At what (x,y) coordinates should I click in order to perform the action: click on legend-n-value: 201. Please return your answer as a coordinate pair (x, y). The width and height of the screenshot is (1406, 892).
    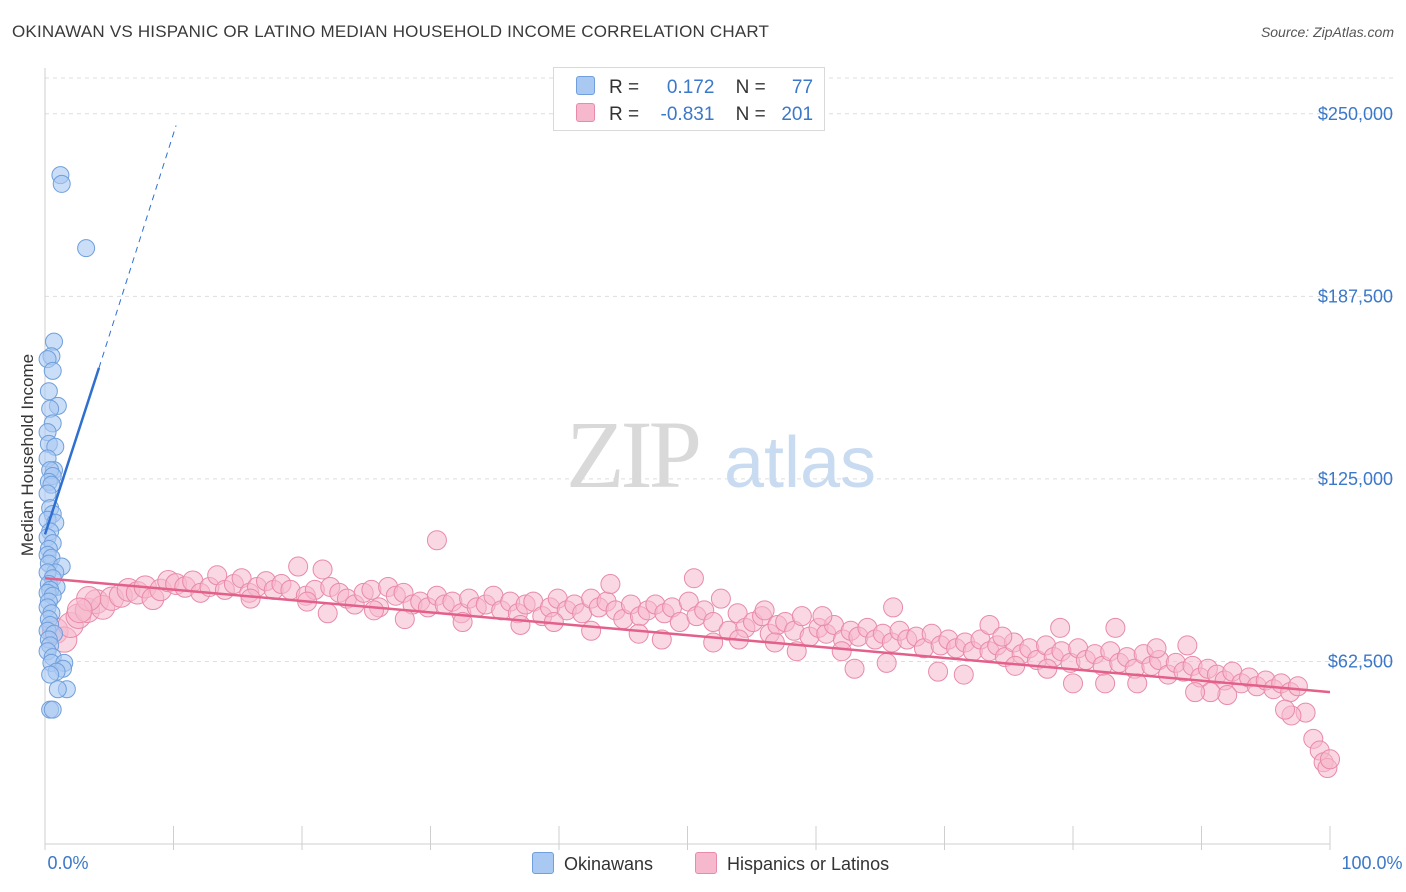
    Looking at the image, I should click on (797, 114).